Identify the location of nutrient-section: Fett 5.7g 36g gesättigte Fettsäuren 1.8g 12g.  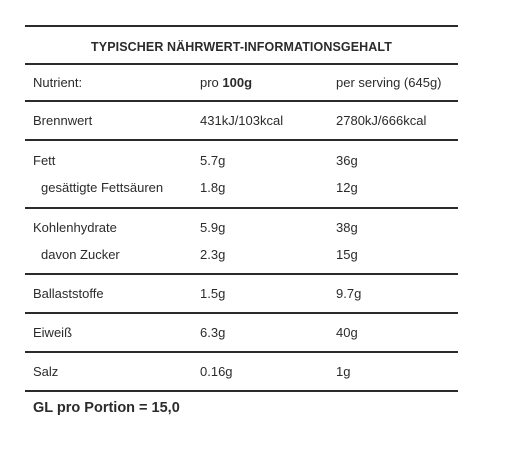
(241, 175).